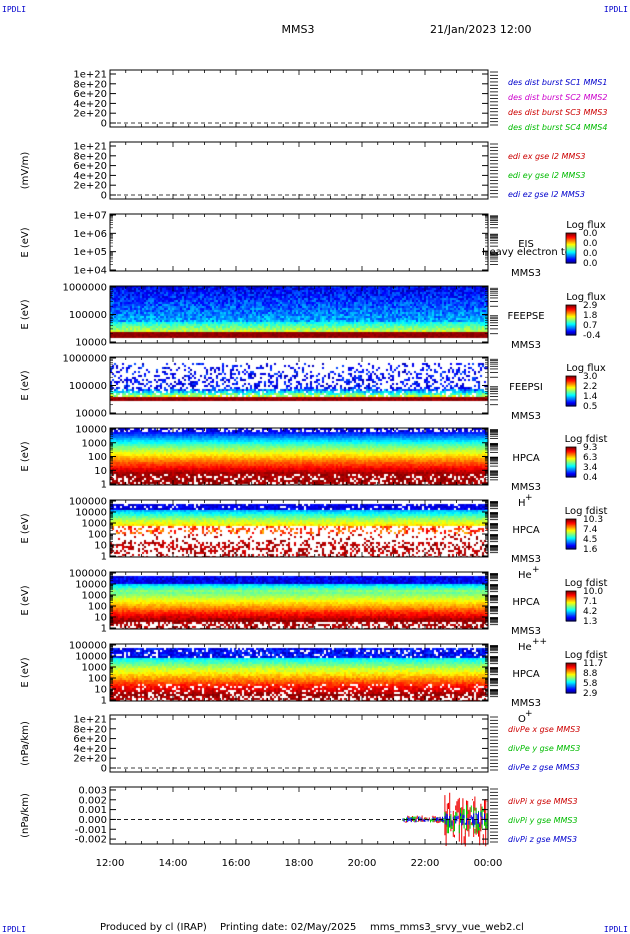 This screenshot has width=630, height=934. I want to click on y-tick-label: 4e+20, so click(90, 749).